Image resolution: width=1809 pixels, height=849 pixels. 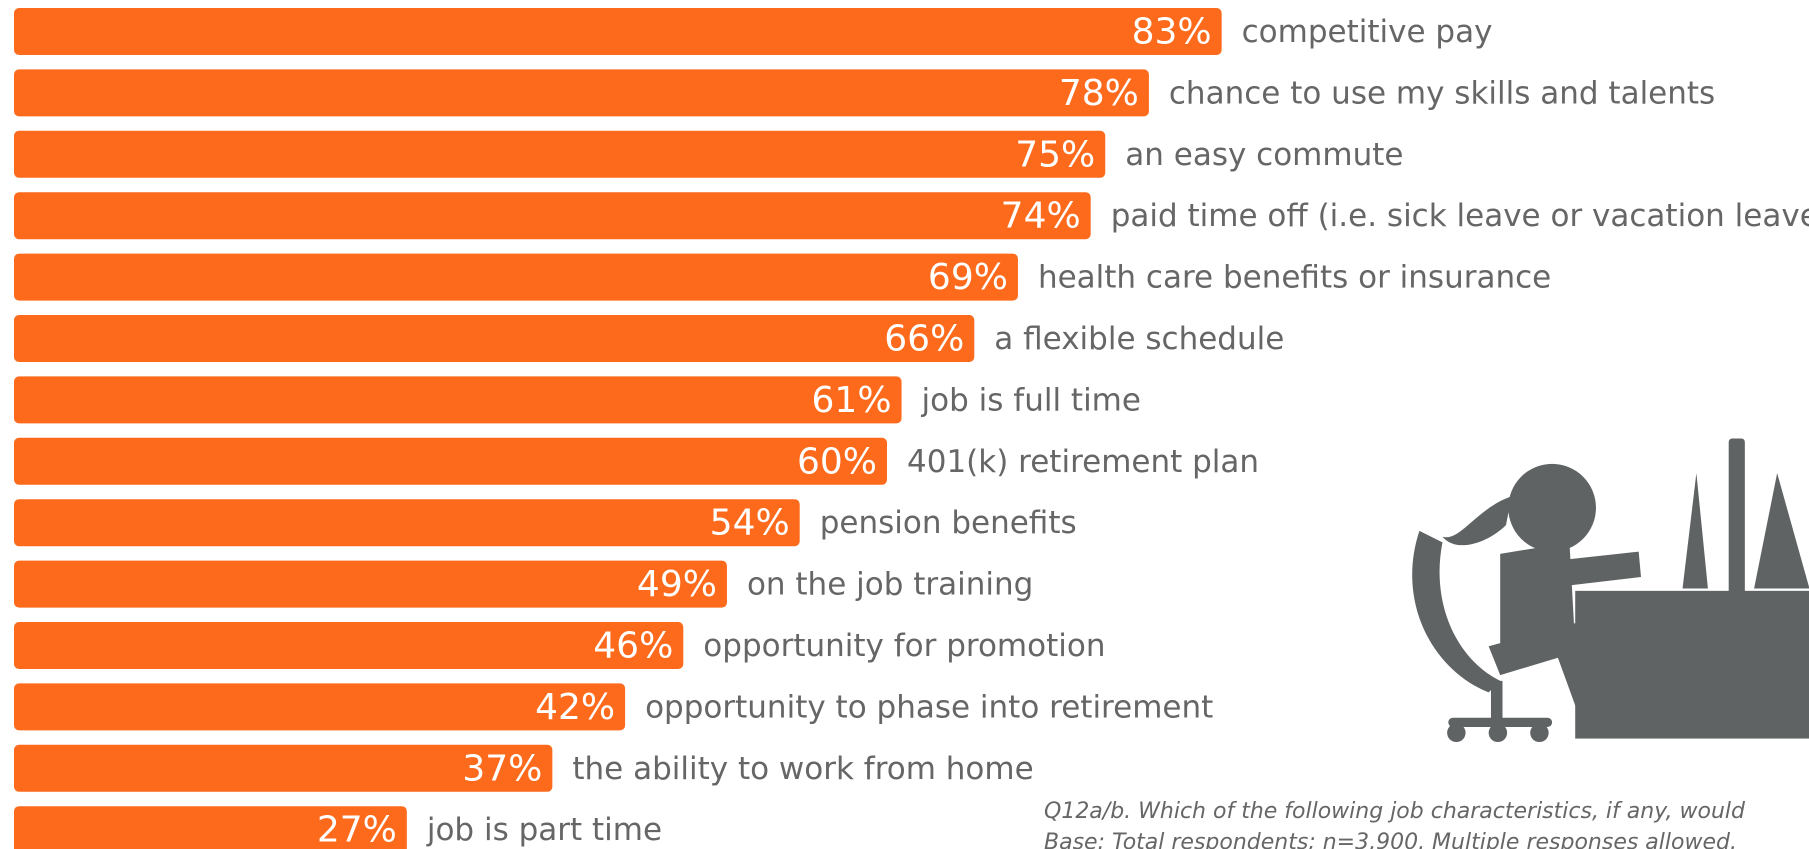 What do you see at coordinates (357, 829) in the screenshot?
I see `value-label: 27%` at bounding box center [357, 829].